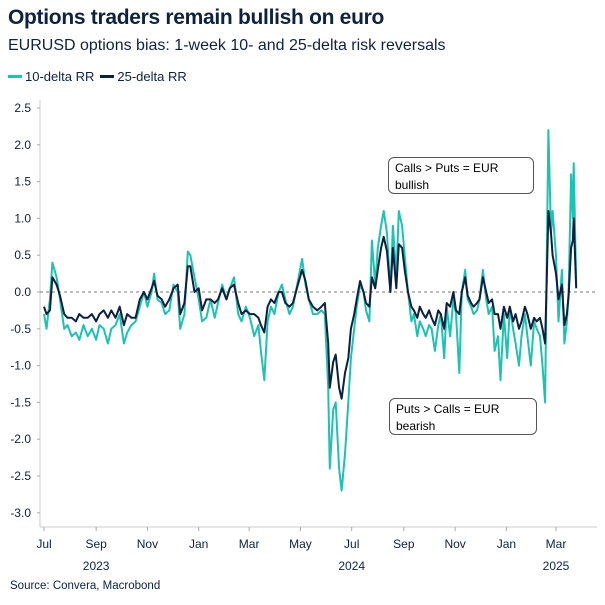  I want to click on legend-swatch-25-delta, so click(107, 76).